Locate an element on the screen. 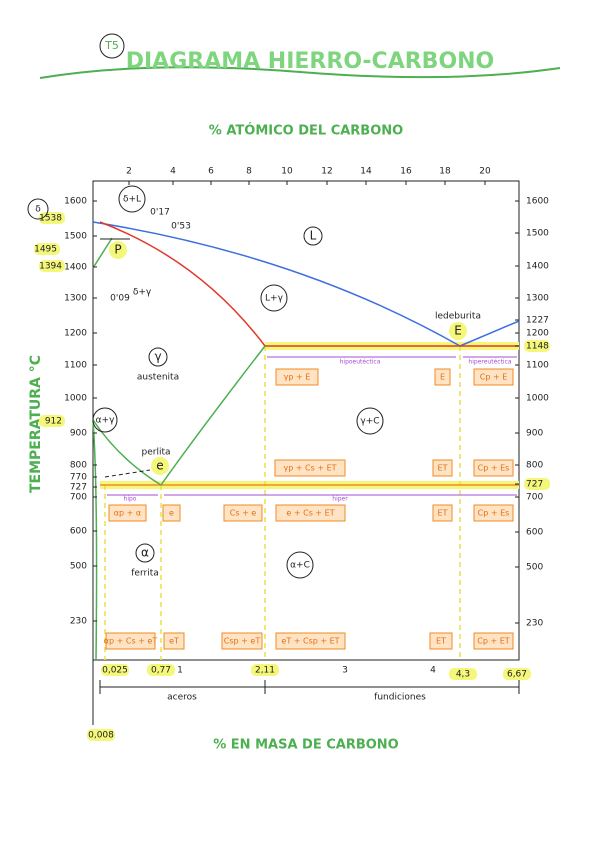  top-tick-label: 4 is located at coordinates (173, 172).